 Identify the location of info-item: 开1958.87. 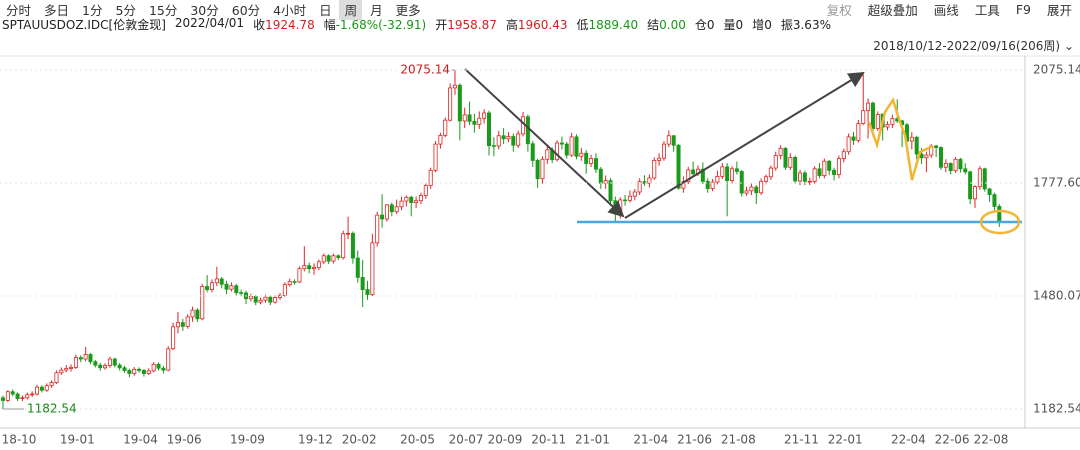
(466, 24).